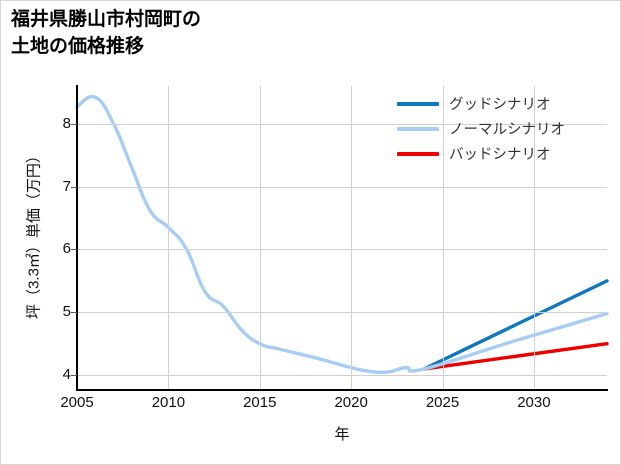  Describe the element at coordinates (442, 402) in the screenshot. I see `x-tick-label: 2025` at that location.